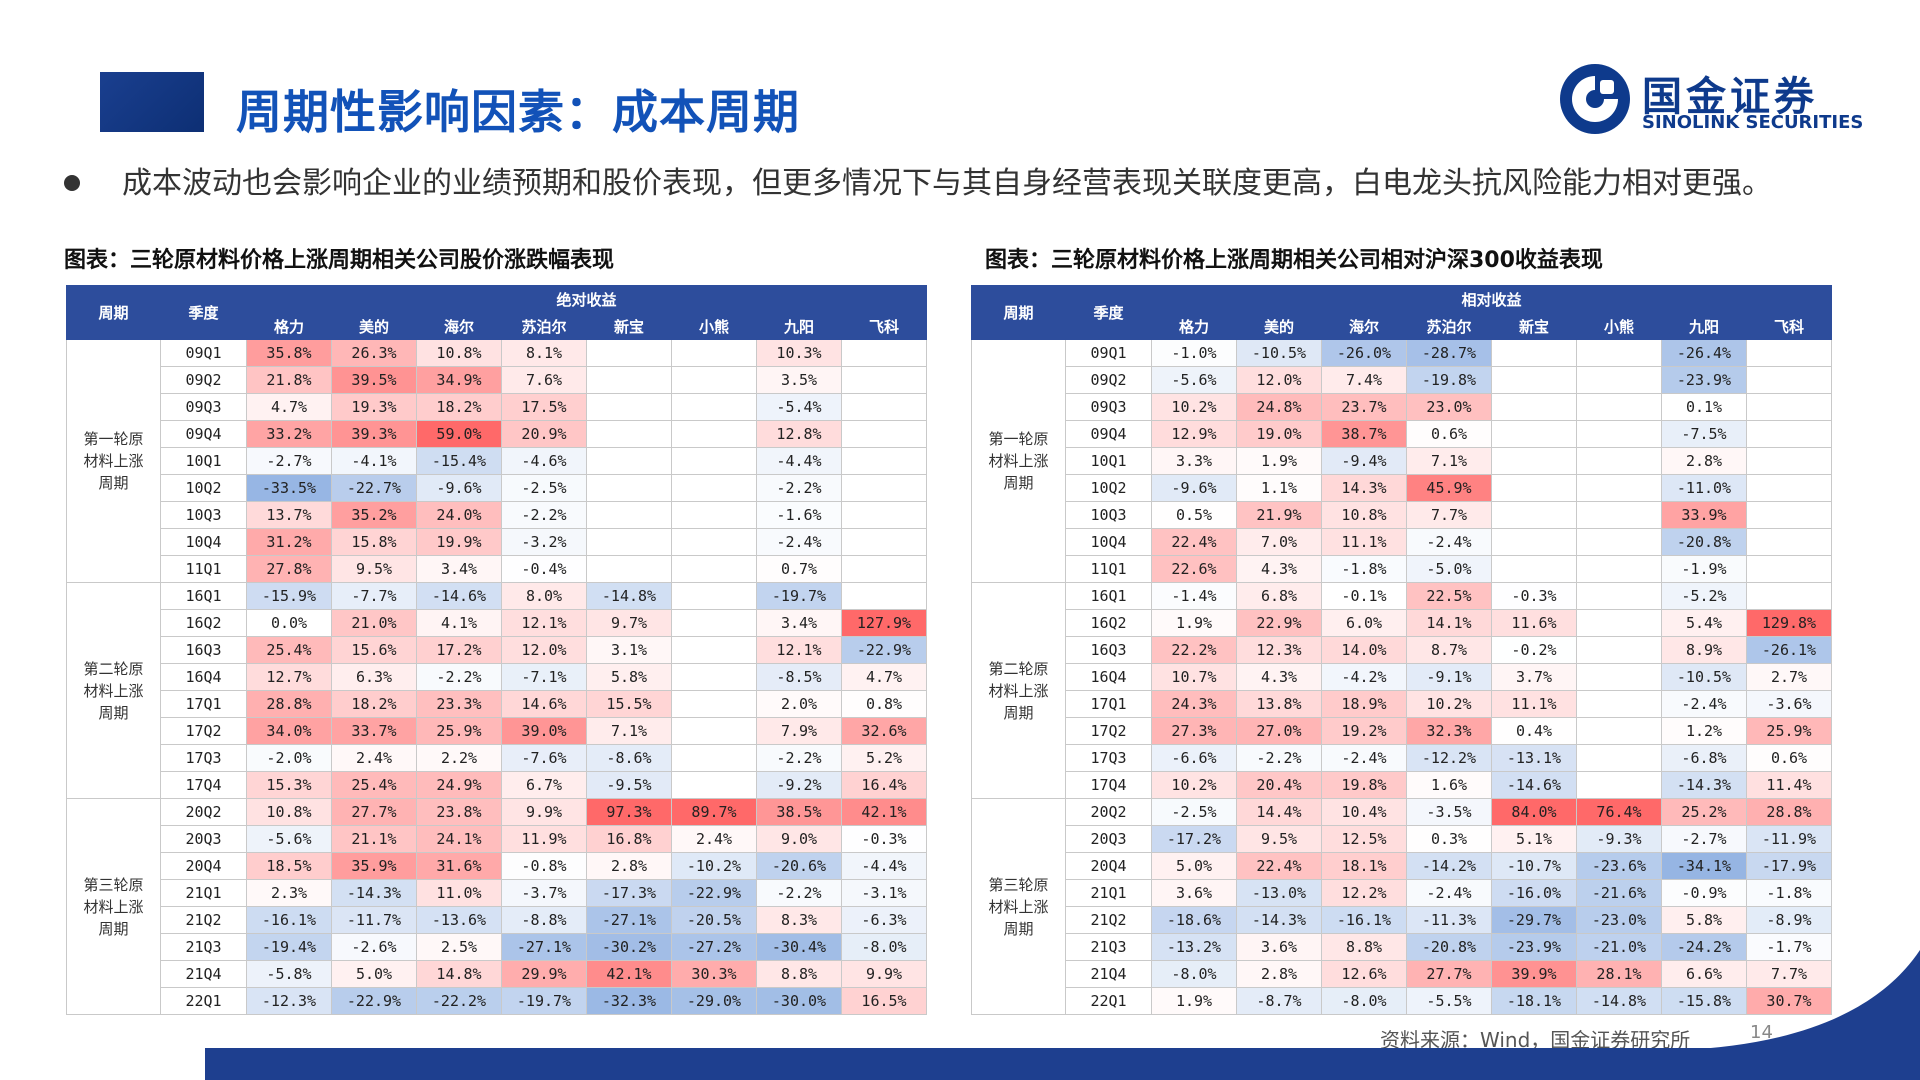 The width and height of the screenshot is (1920, 1080). What do you see at coordinates (884, 974) in the screenshot?
I see `value-cell: 9.9%` at bounding box center [884, 974].